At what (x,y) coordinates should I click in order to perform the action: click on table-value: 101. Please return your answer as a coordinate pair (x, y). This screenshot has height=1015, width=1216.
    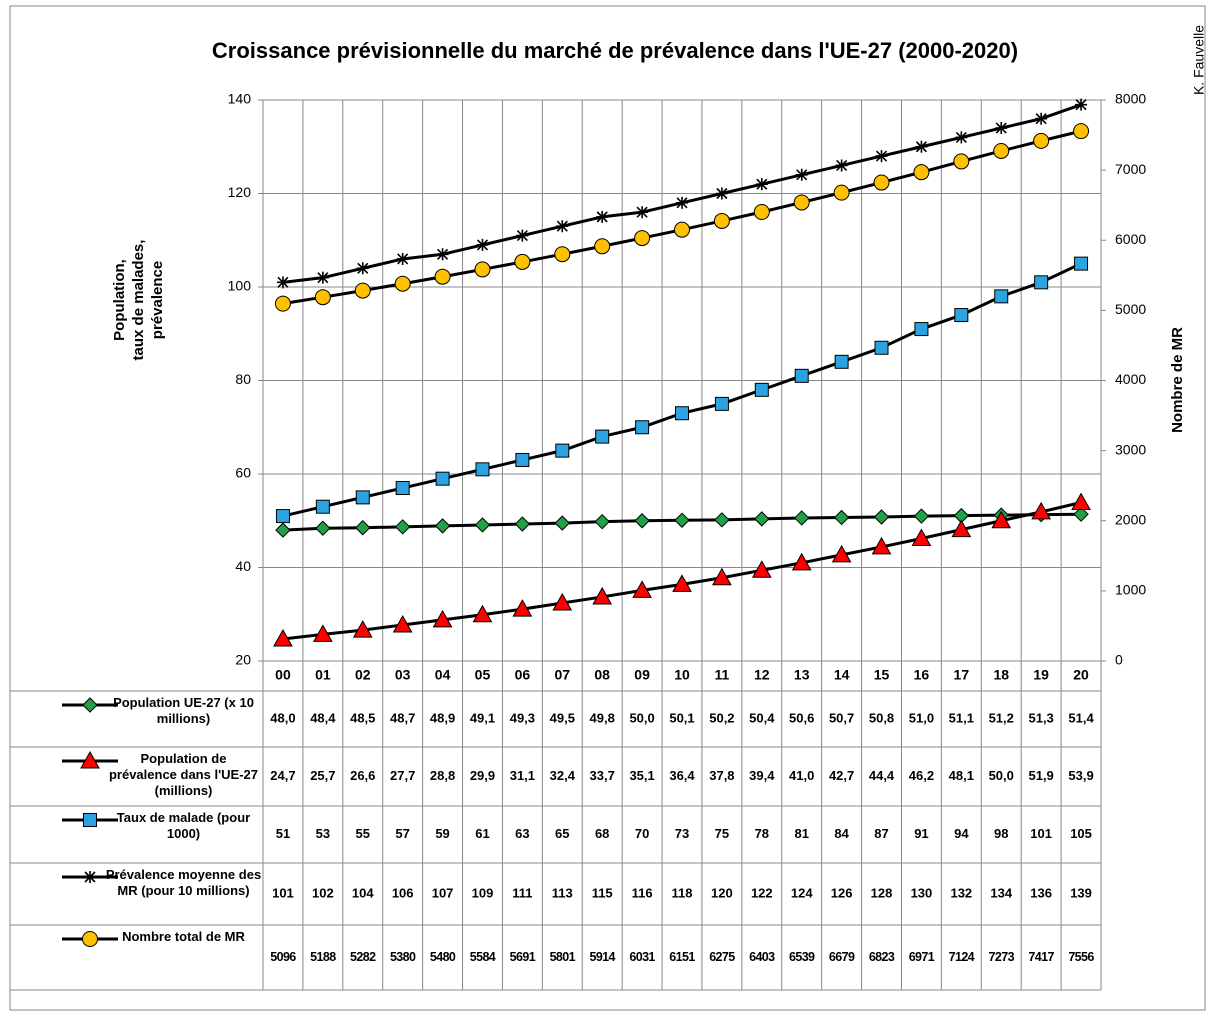
    Looking at the image, I should click on (283, 892).